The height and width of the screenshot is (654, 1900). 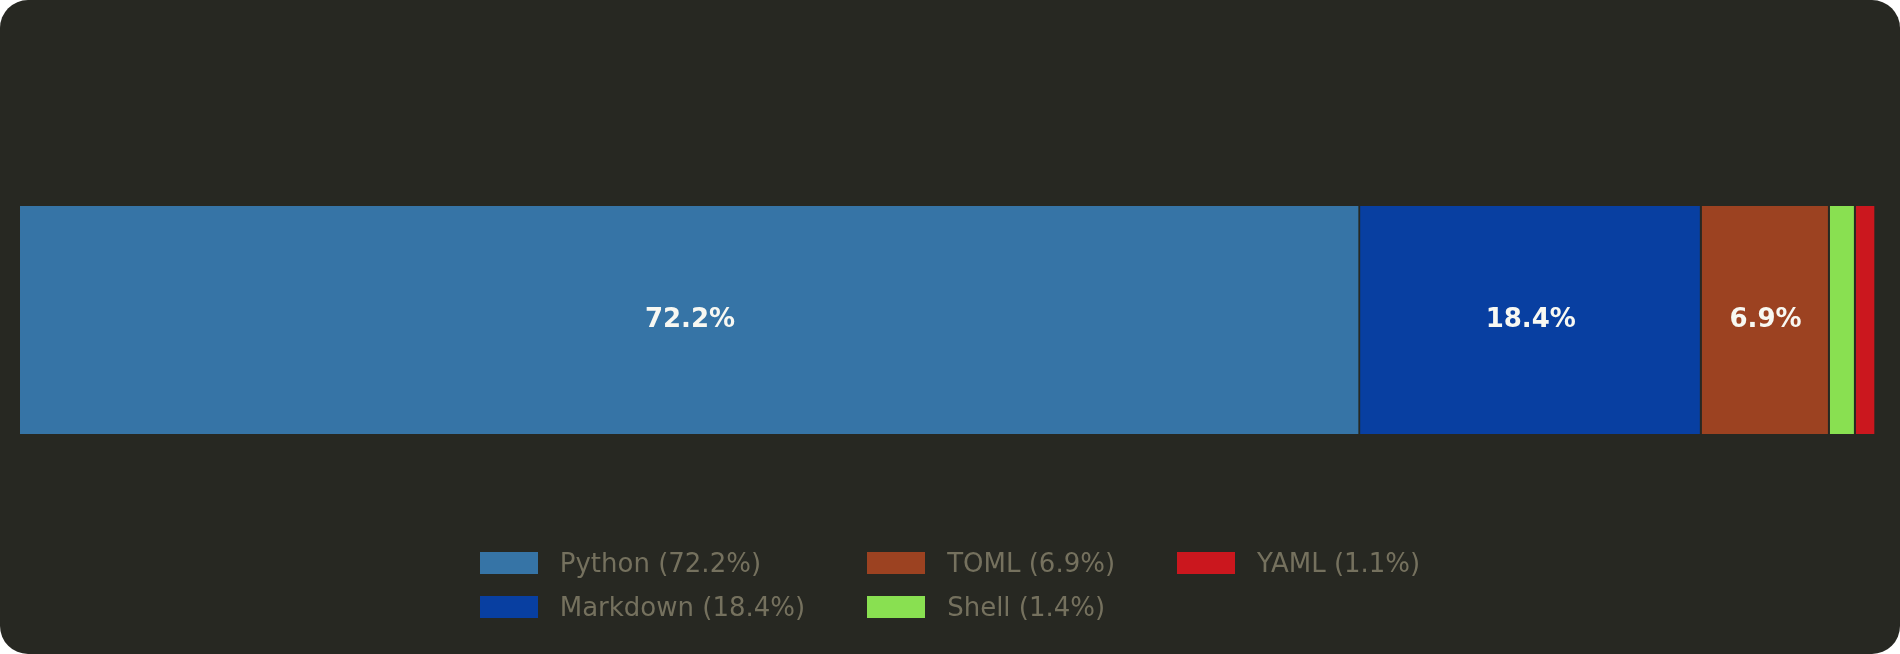 I want to click on legend-label: Python (72.2%), so click(x=660, y=563).